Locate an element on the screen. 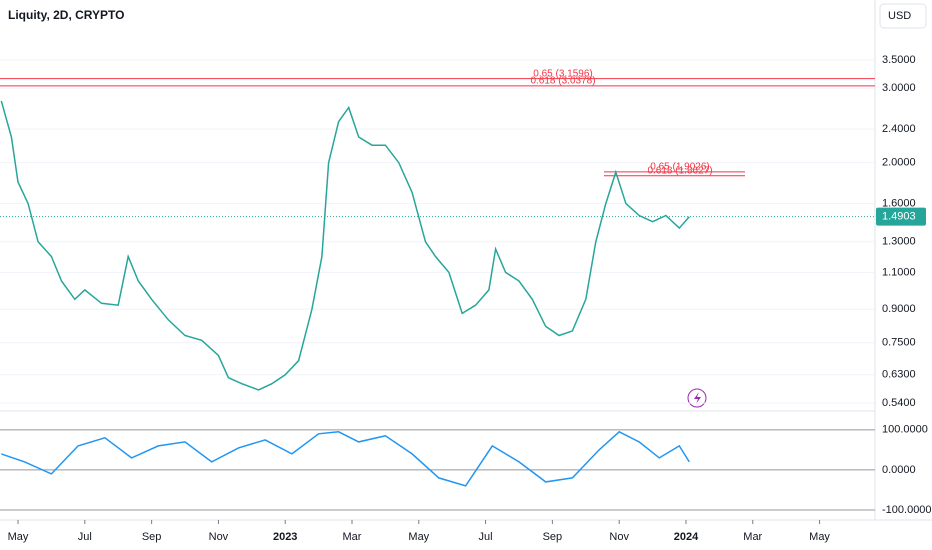 The height and width of the screenshot is (550, 932). y-tick-label: 3.0000 is located at coordinates (899, 88).